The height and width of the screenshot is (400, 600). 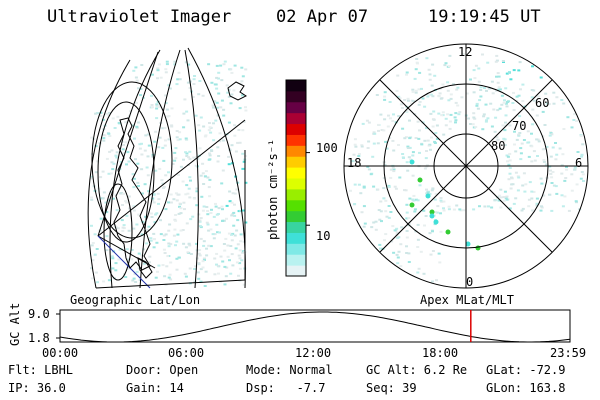 What do you see at coordinates (118, 232) in the screenshot?
I see `latitude-circle` at bounding box center [118, 232].